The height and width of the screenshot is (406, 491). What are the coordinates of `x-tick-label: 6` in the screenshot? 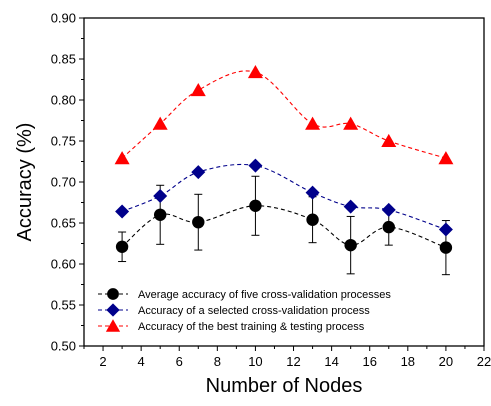 It's located at (179, 361).